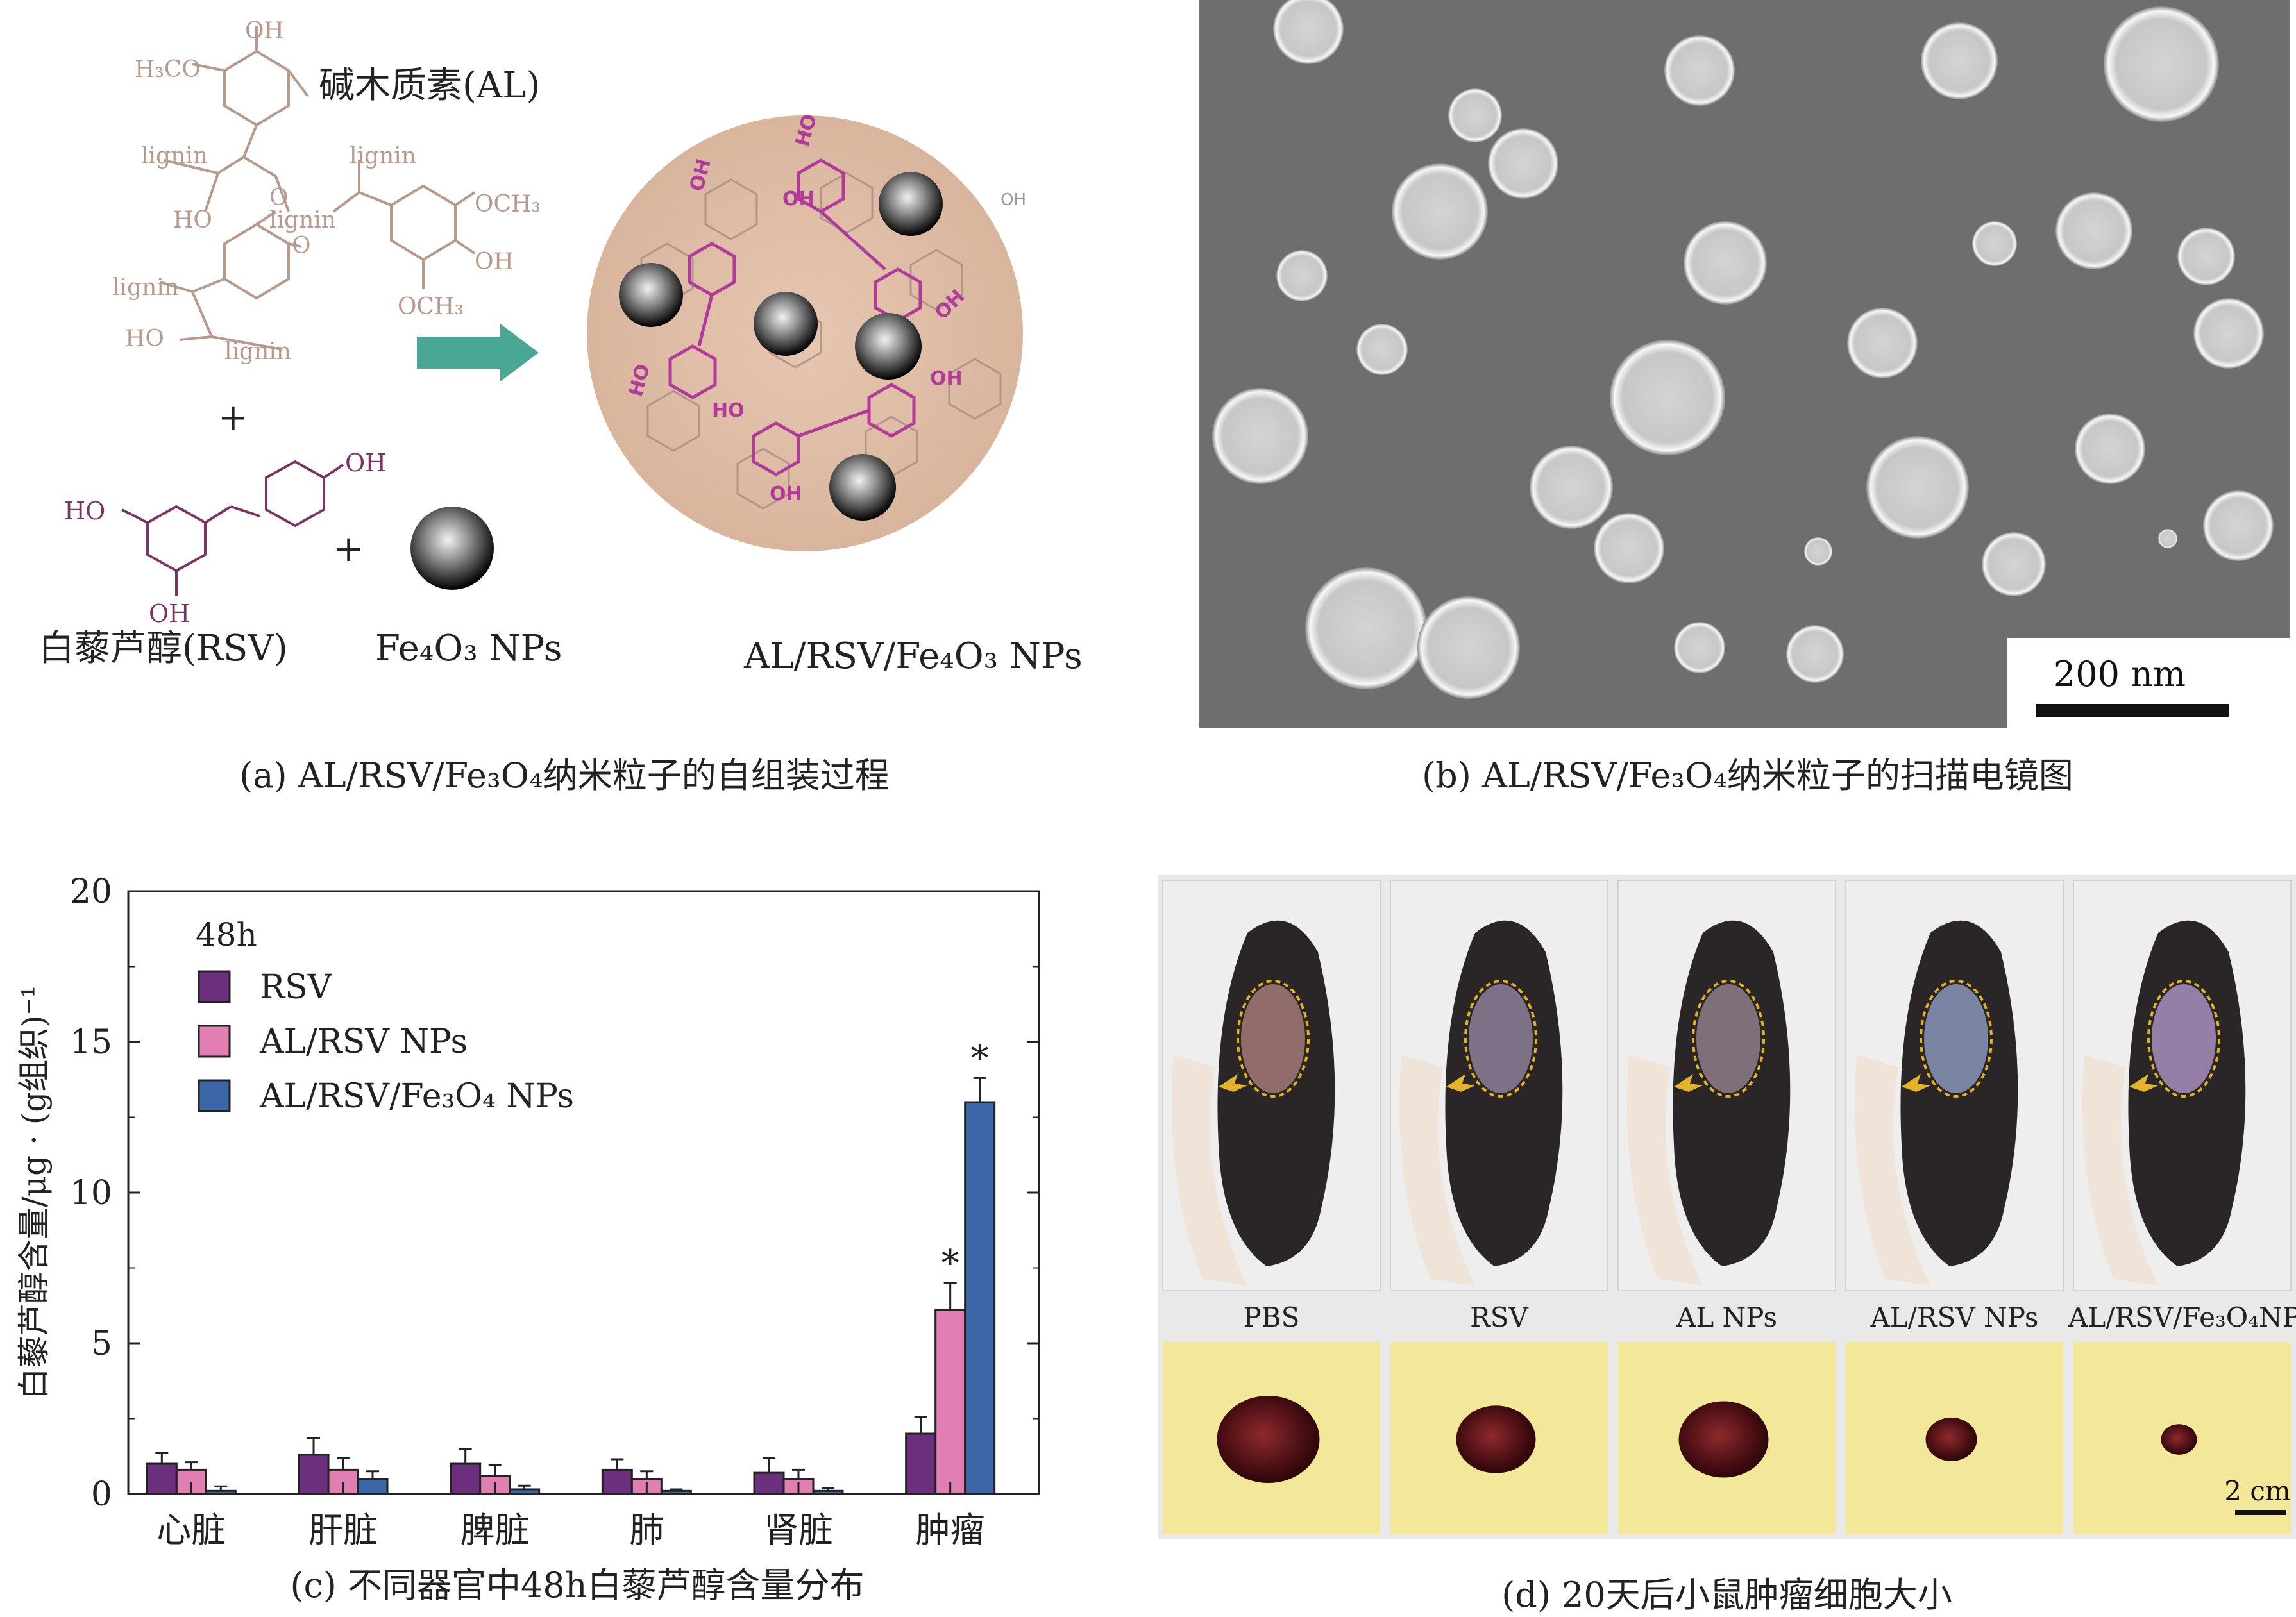  What do you see at coordinates (570, 1516) in the screenshot?
I see `x-categories: 心脏 肝脏 脾脏 肺 肾脏 肿瘤` at bounding box center [570, 1516].